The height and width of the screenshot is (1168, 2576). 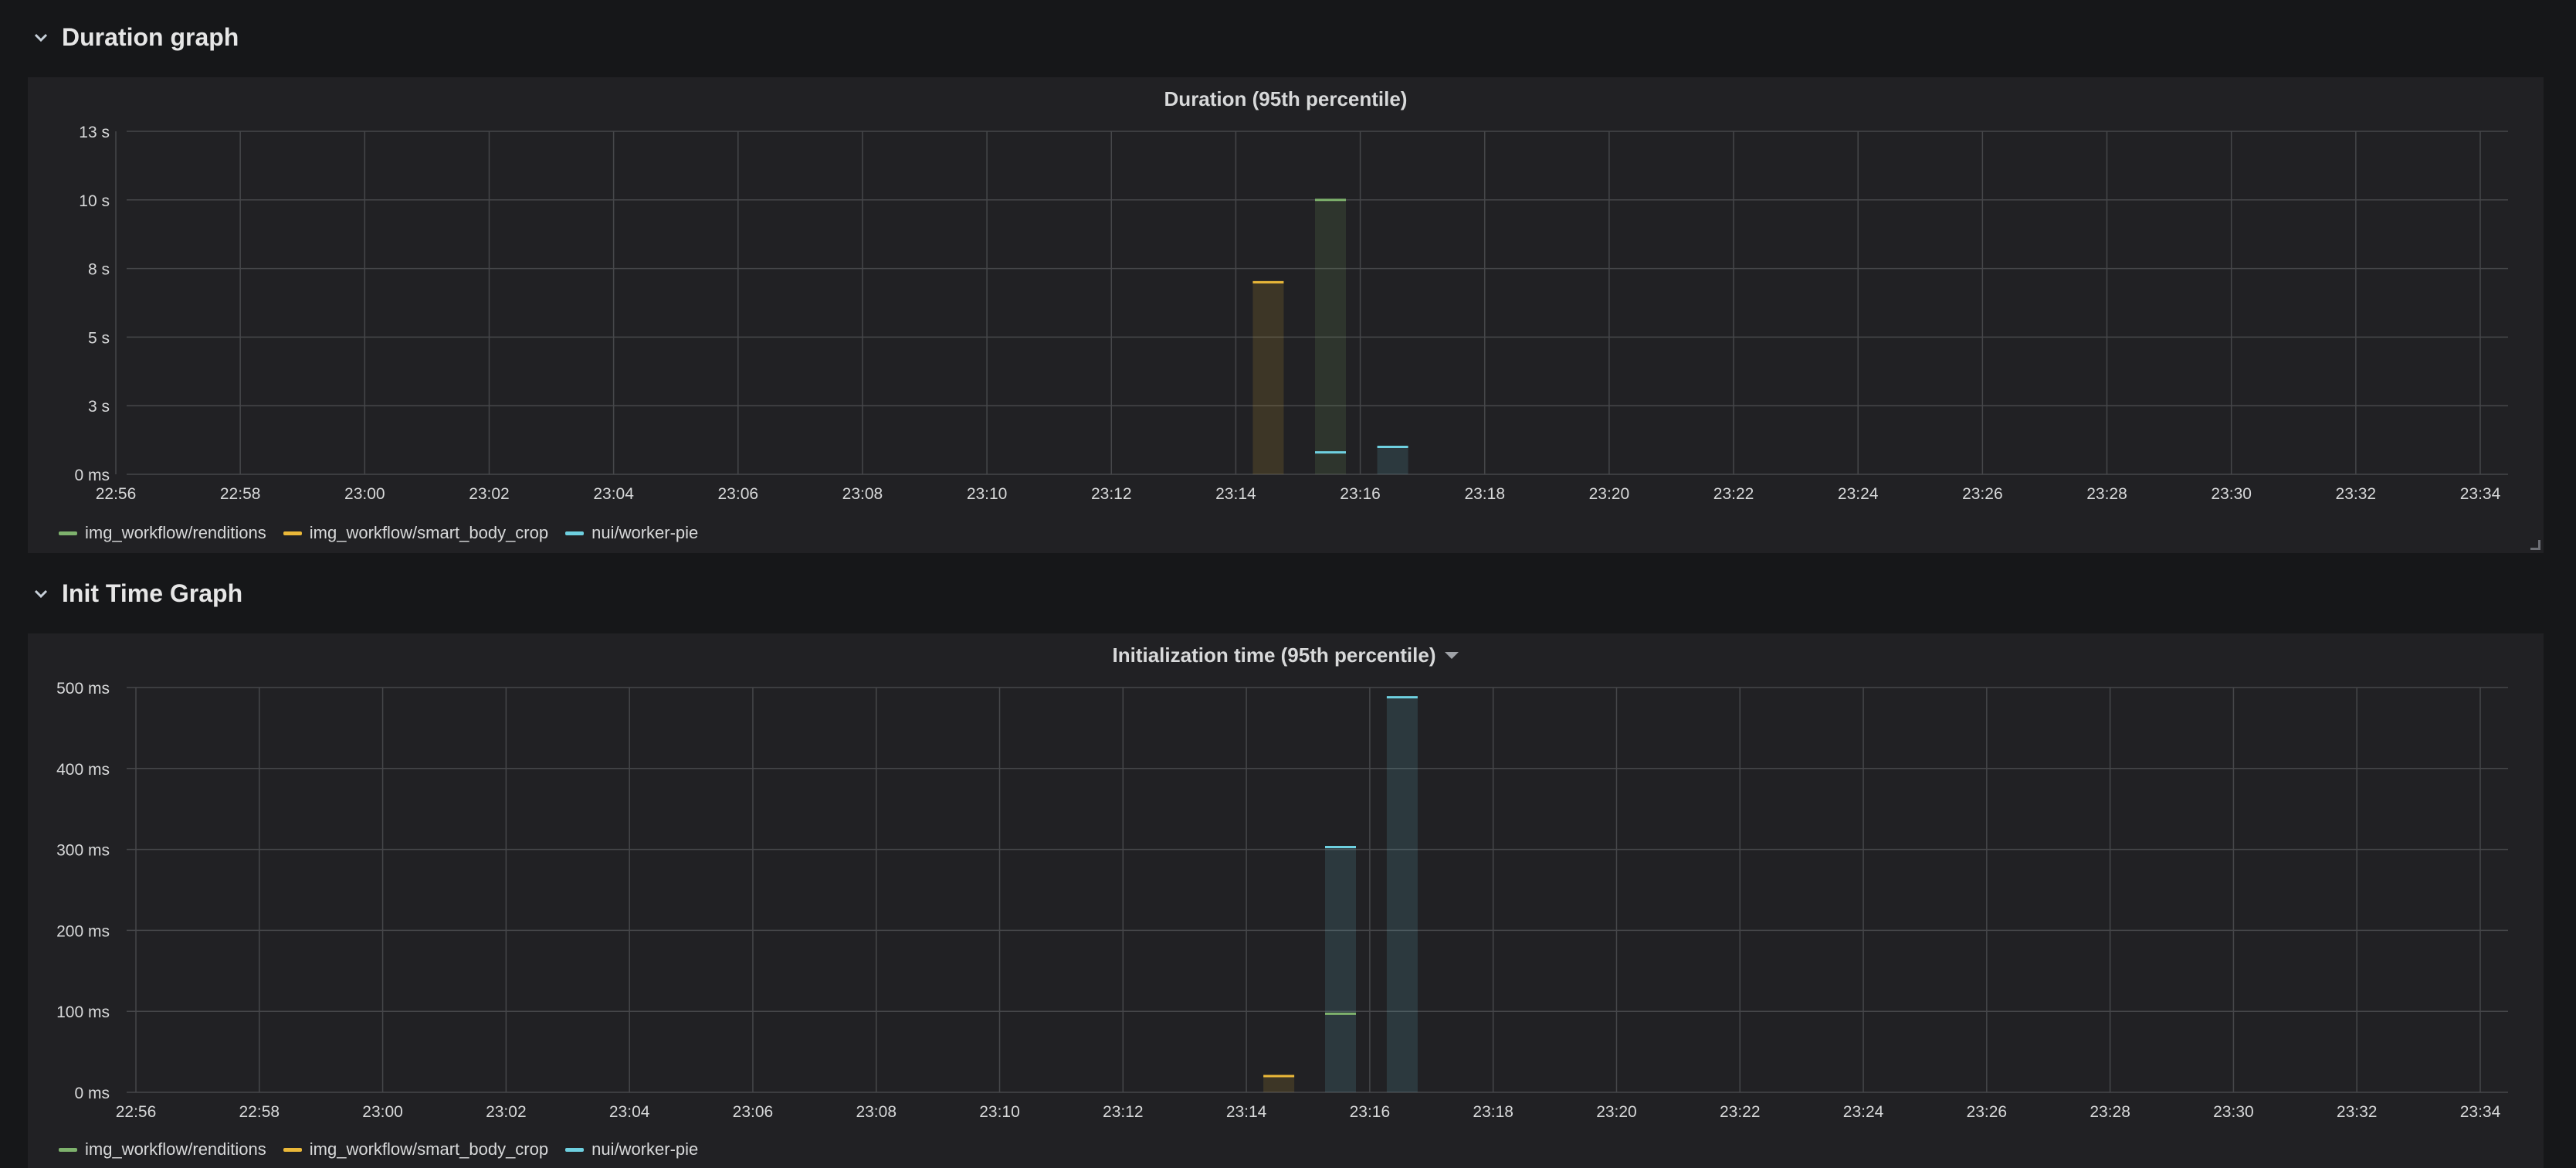 I want to click on resize-handle-icon, so click(x=2535, y=545).